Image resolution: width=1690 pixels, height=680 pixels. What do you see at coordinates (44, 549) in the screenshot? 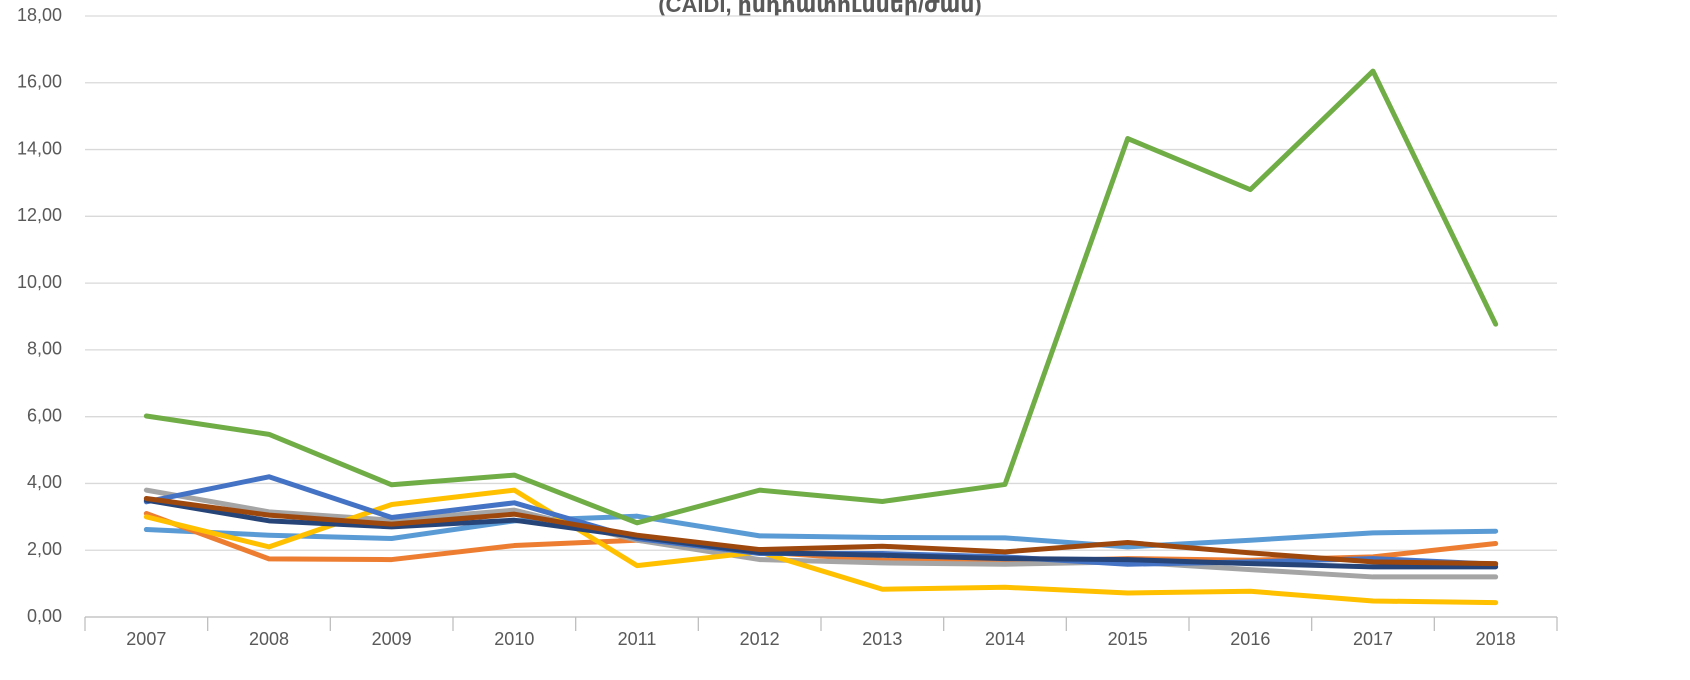
I see `y-tick-label: 2,00` at bounding box center [44, 549].